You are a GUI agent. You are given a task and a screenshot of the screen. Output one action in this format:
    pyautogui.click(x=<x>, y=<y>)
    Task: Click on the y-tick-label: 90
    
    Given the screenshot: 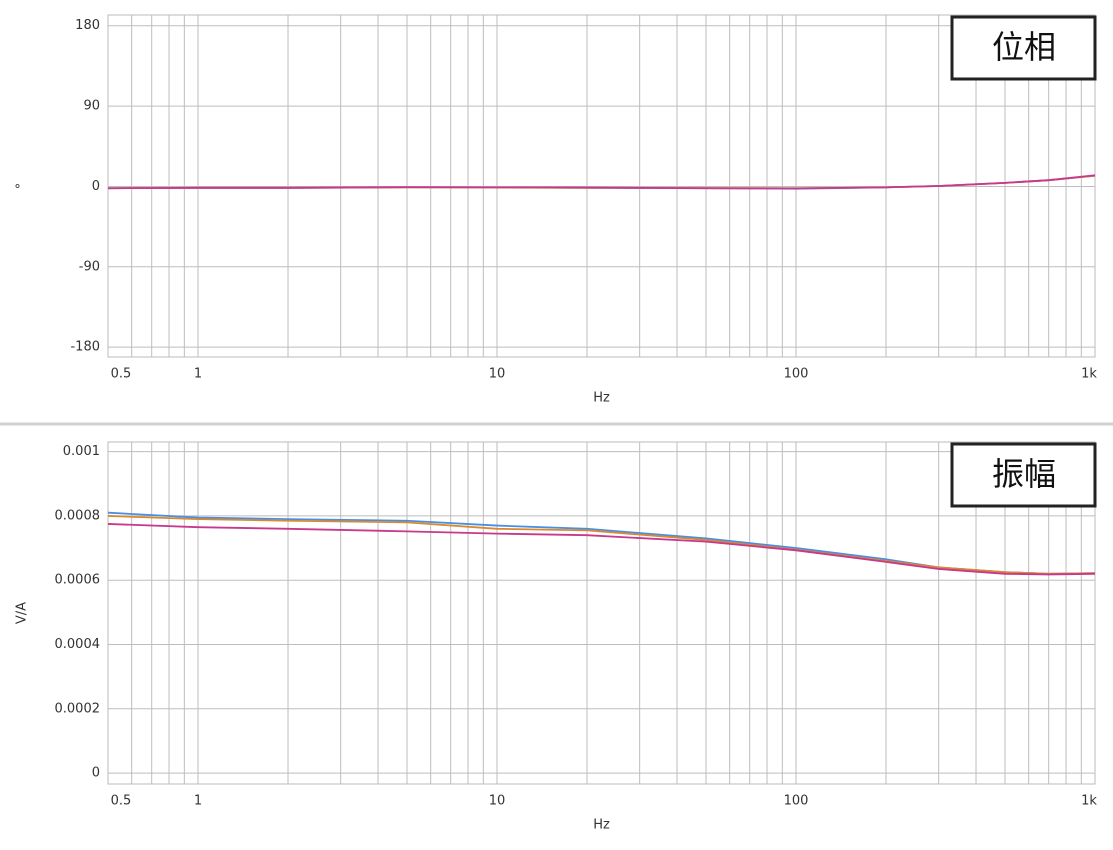 What is the action you would take?
    pyautogui.click(x=91, y=106)
    